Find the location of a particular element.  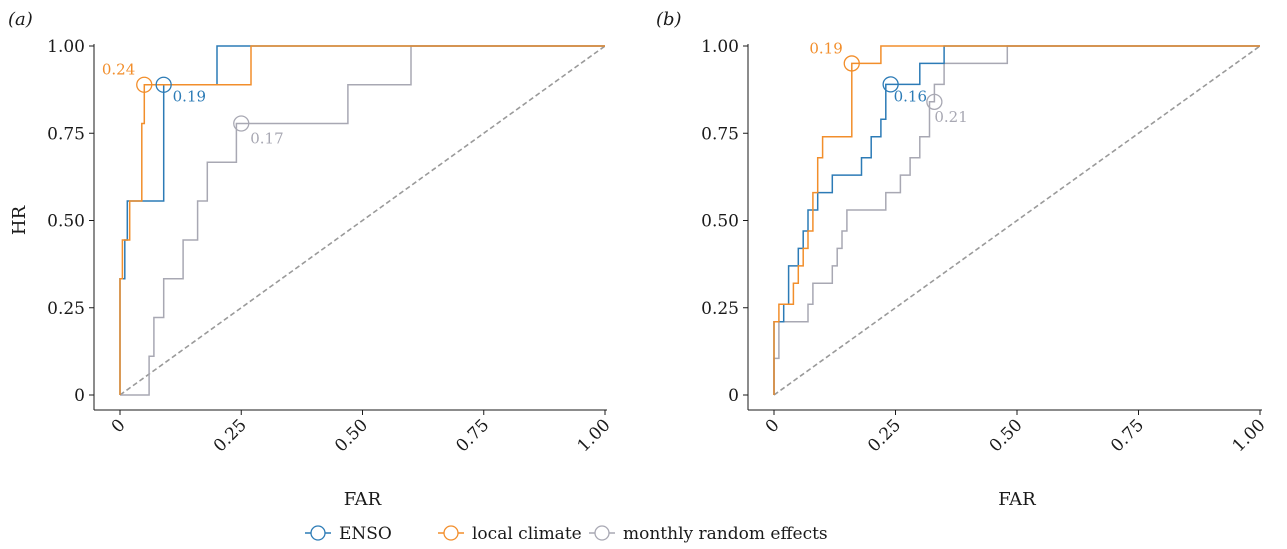

panel-a-marker-label-ENSO: 0.19 is located at coordinates (189, 97).